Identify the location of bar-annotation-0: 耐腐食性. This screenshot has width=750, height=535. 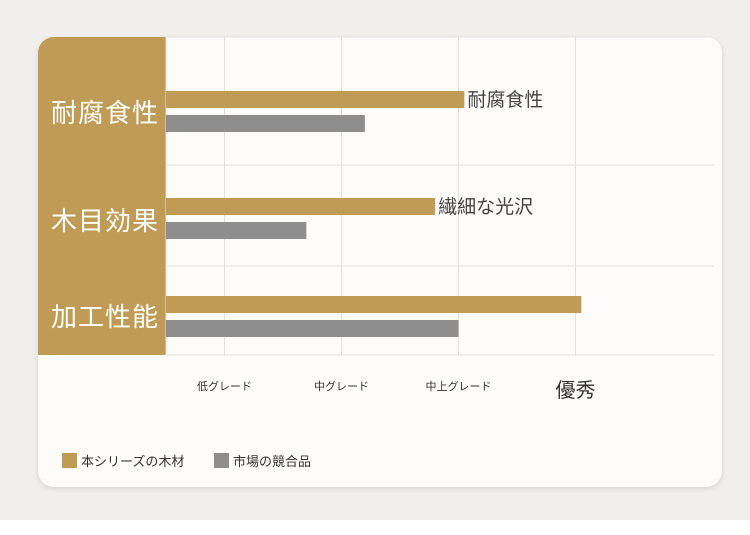
(505, 100).